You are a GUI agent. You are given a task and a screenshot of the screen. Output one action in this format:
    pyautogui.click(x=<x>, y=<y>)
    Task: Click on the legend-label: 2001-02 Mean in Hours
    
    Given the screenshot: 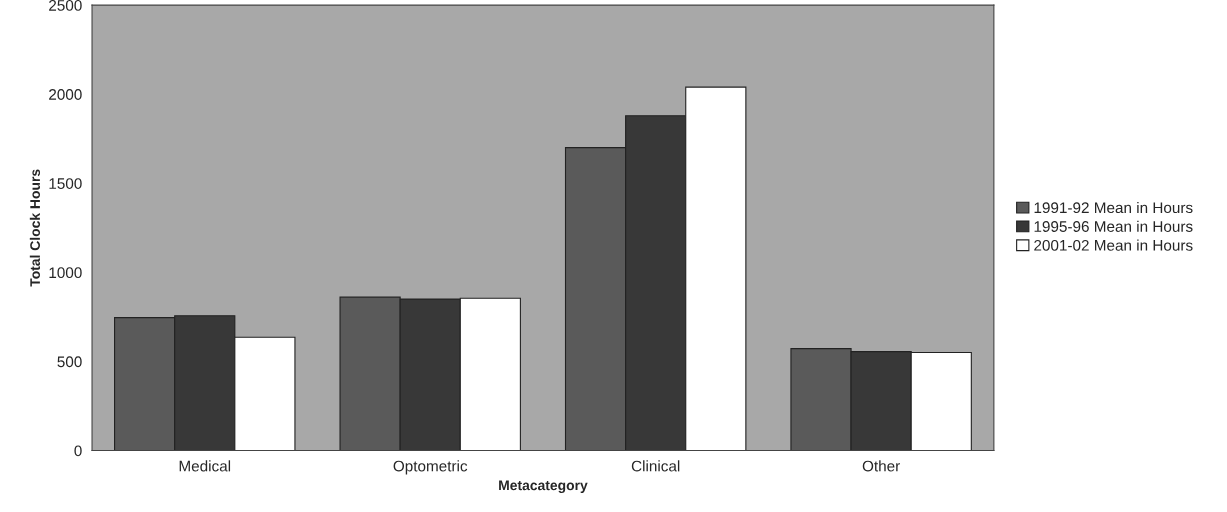 What is the action you would take?
    pyautogui.click(x=1113, y=245)
    